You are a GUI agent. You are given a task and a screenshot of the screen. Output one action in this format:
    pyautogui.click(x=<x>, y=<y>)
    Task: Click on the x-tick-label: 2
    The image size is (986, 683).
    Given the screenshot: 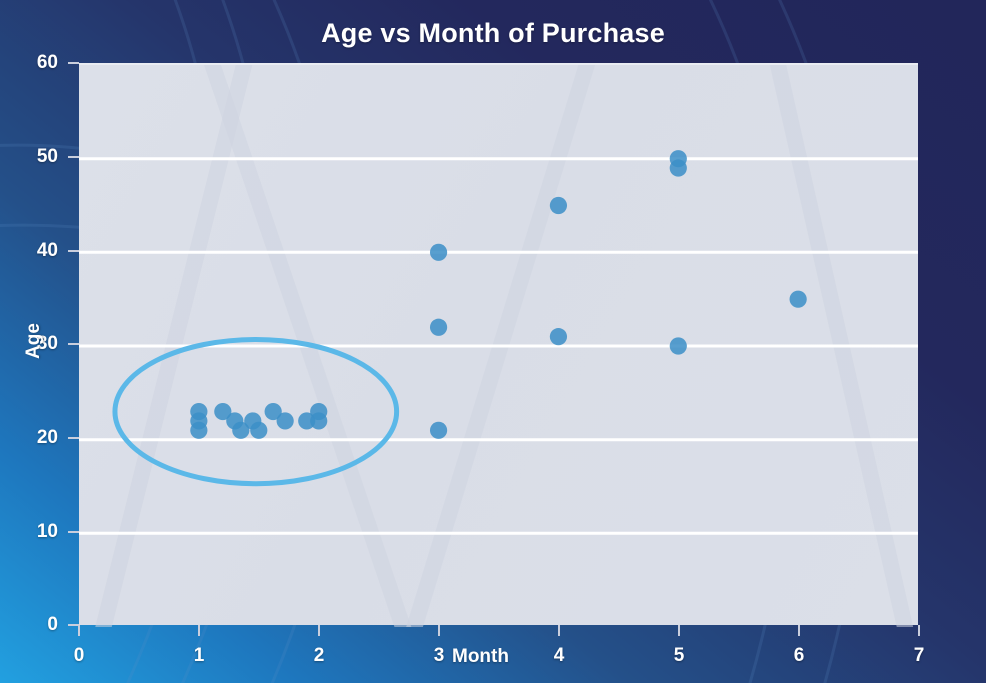 What is the action you would take?
    pyautogui.click(x=319, y=655)
    